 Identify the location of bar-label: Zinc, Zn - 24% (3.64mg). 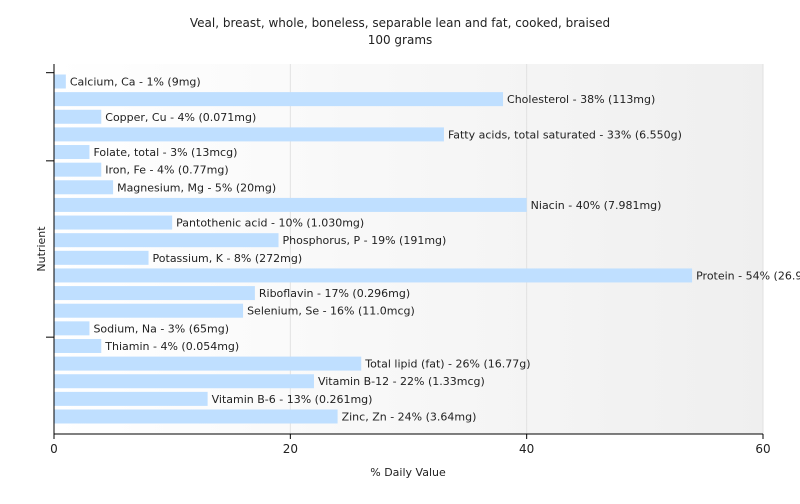
(409, 417).